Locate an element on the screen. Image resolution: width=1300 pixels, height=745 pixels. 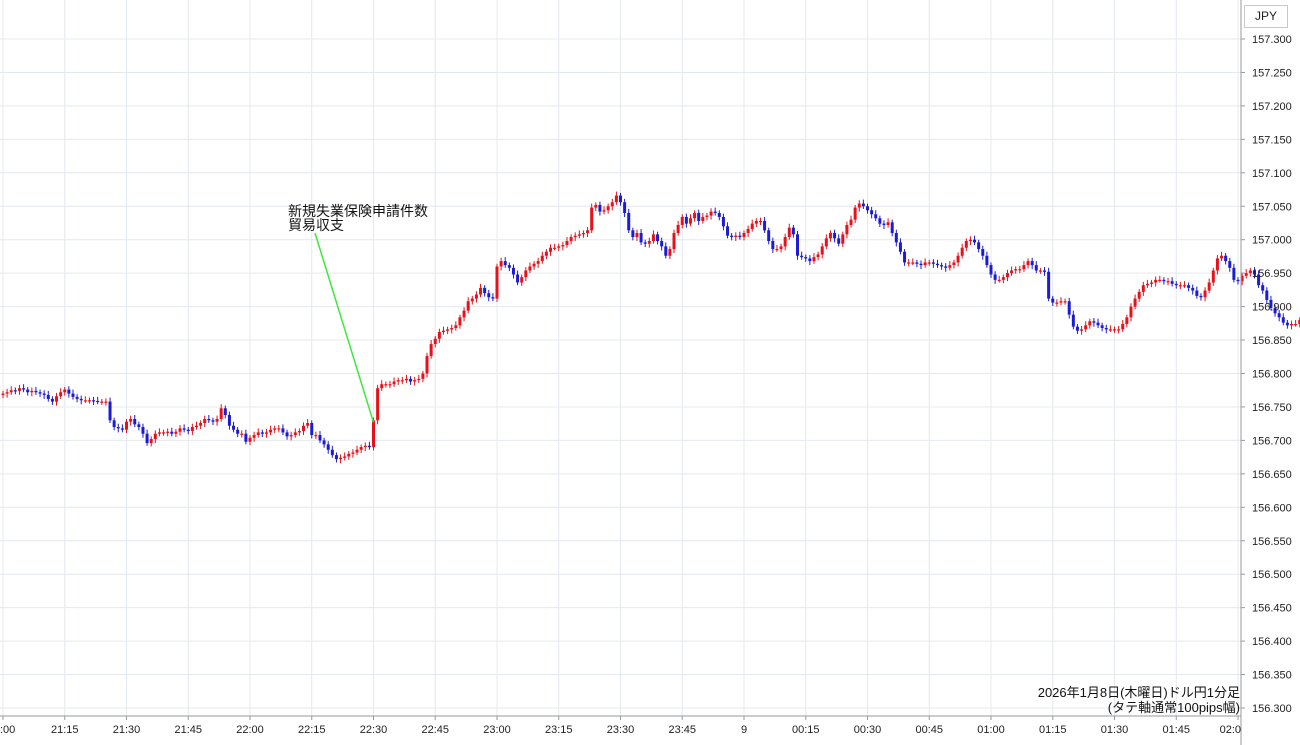
x-tick-label: 00:15 is located at coordinates (806, 730).